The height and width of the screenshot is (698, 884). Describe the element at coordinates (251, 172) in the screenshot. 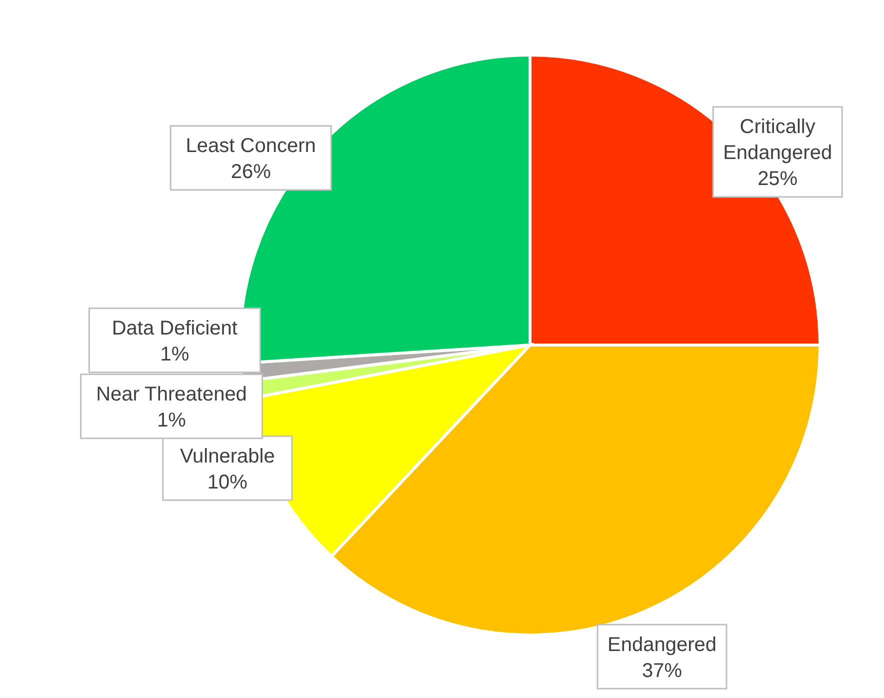

I see `data-label: 26%` at that location.